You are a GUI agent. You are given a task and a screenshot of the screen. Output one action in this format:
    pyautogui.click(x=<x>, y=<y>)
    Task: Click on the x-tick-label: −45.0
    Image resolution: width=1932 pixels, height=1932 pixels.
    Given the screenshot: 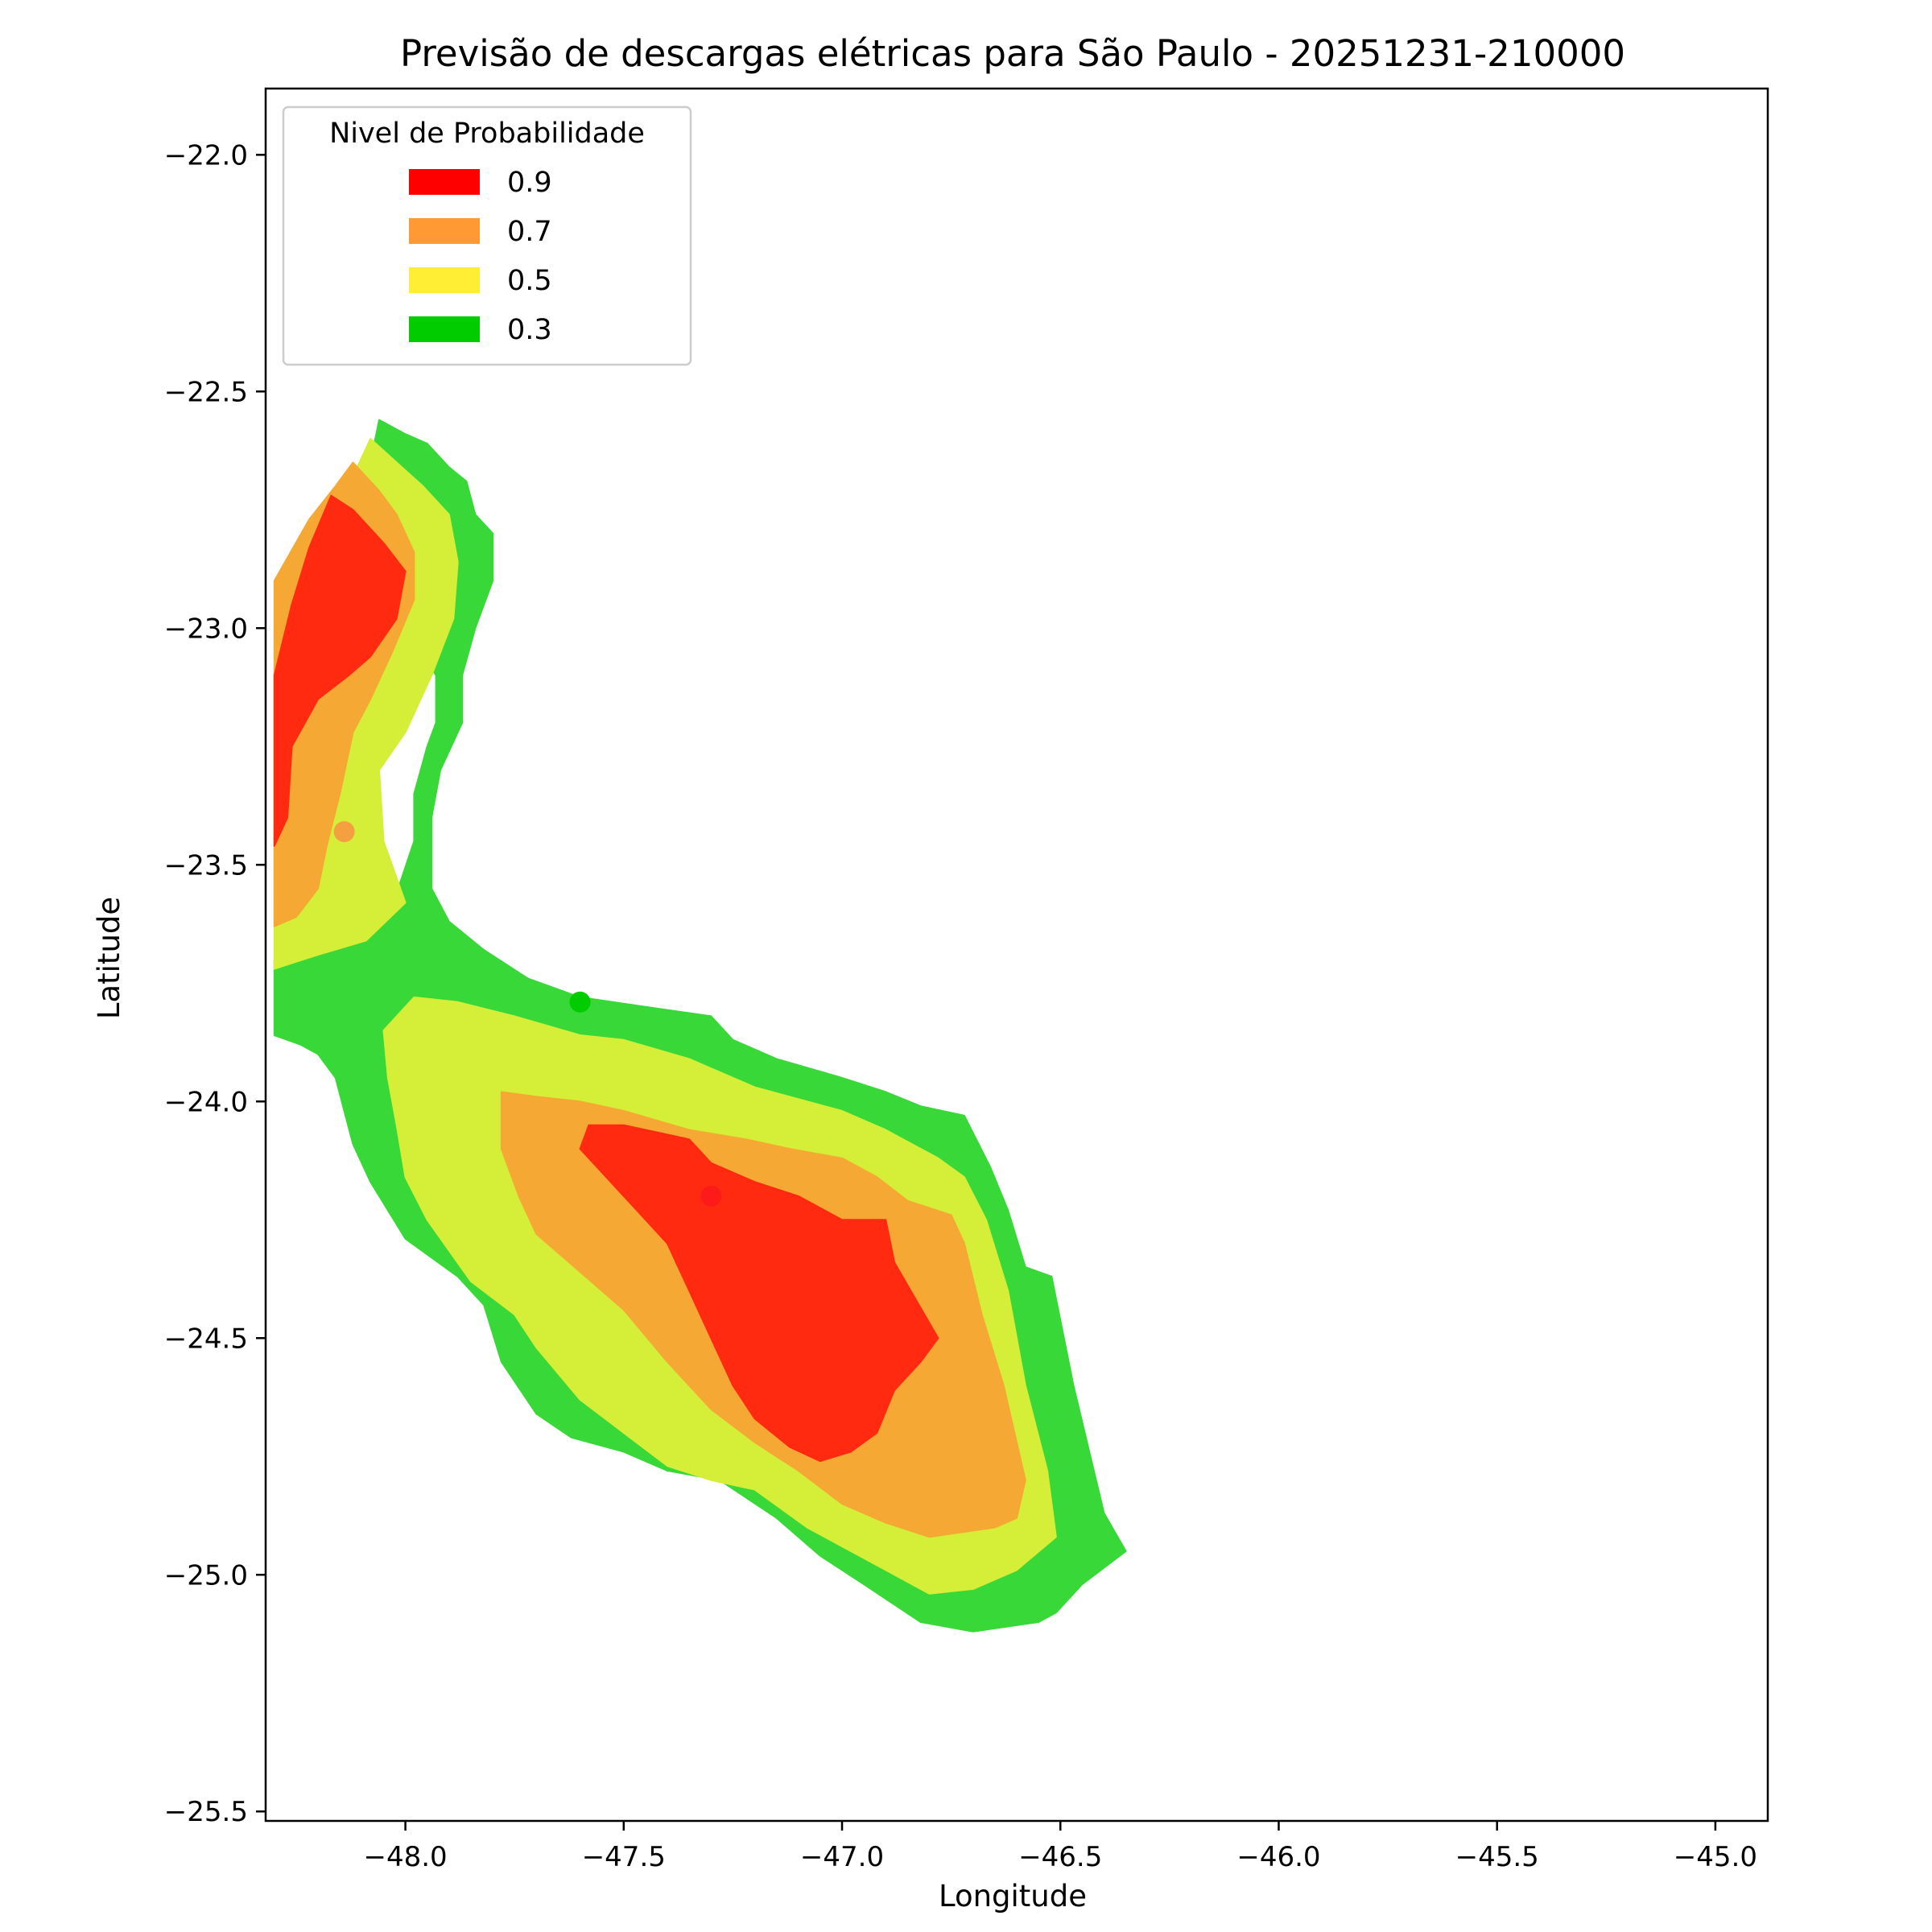 What is the action you would take?
    pyautogui.click(x=1715, y=1857)
    